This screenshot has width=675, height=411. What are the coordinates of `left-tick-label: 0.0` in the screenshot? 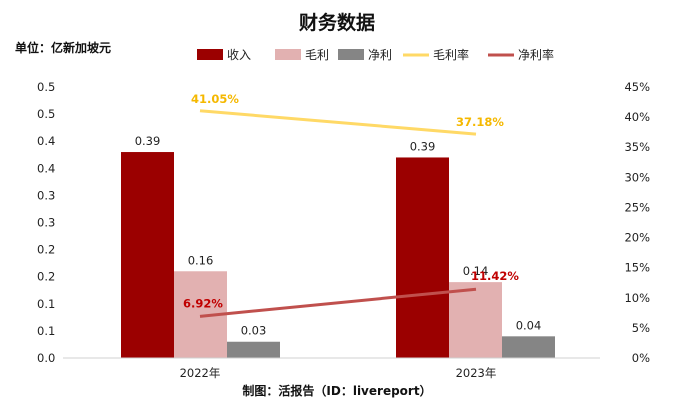 It's located at (46, 358).